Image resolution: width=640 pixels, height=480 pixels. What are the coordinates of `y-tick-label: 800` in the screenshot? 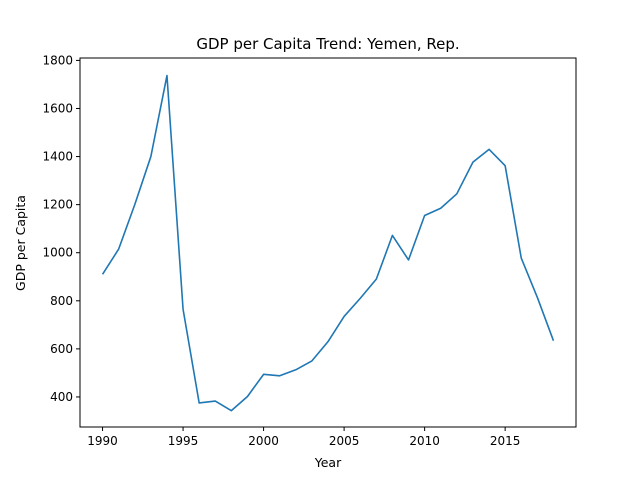 It's located at (61, 301).